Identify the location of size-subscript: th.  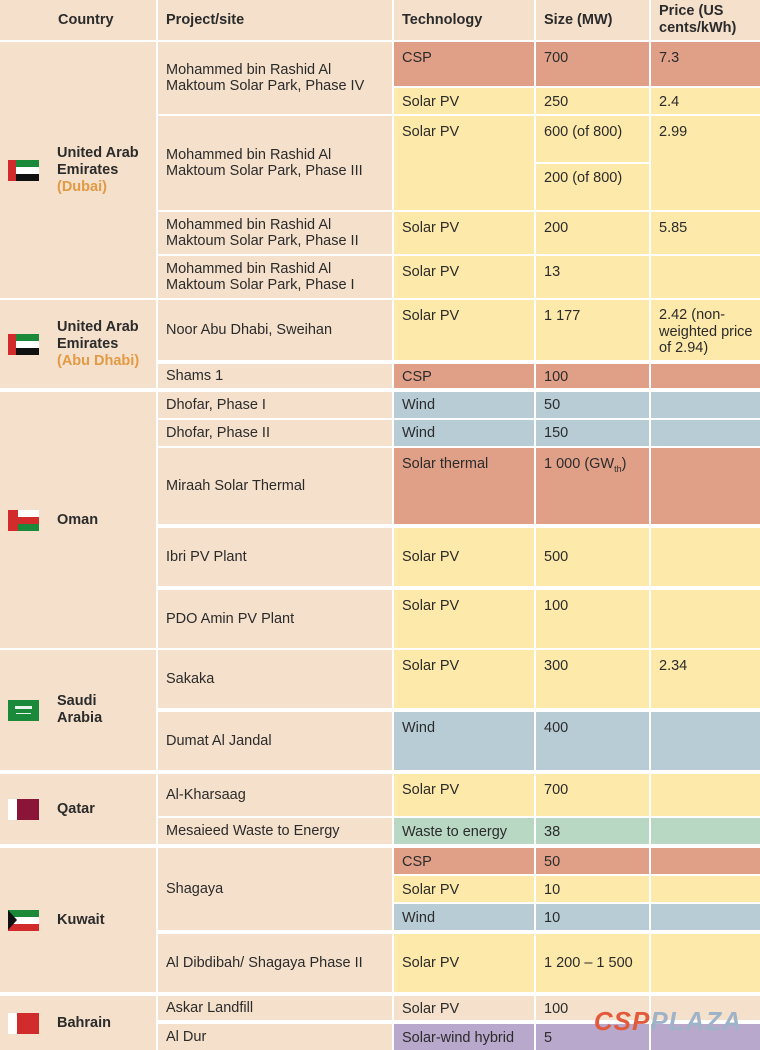
(618, 468).